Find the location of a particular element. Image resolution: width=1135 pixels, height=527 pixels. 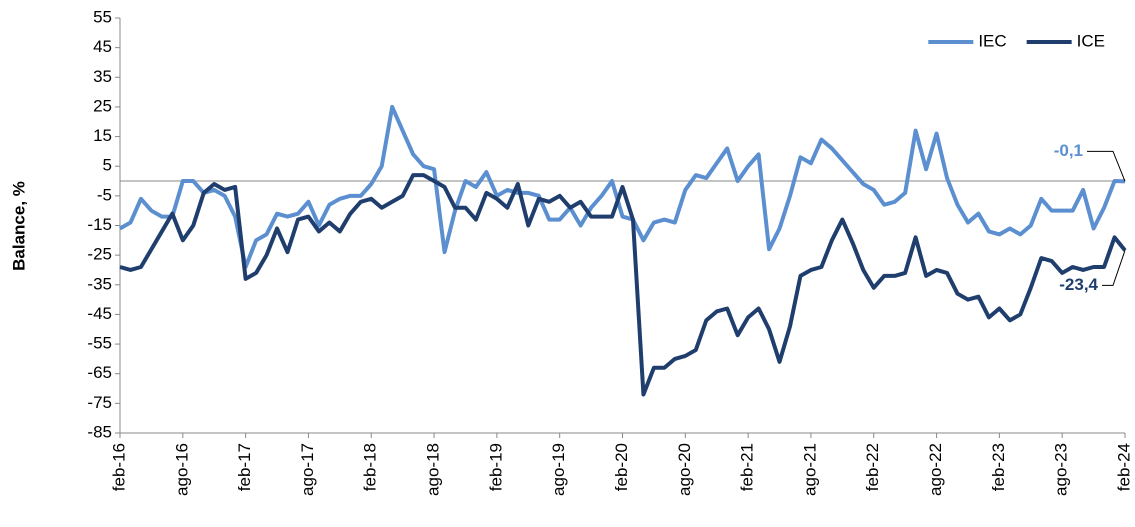

y-tick-label: -25 is located at coordinates (99, 254).